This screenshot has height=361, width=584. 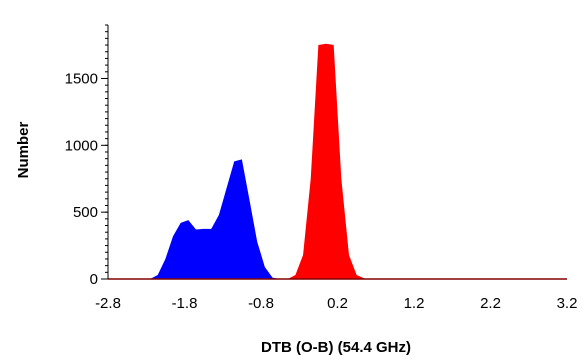 I want to click on x-tick-label: 0.2, so click(x=337, y=303).